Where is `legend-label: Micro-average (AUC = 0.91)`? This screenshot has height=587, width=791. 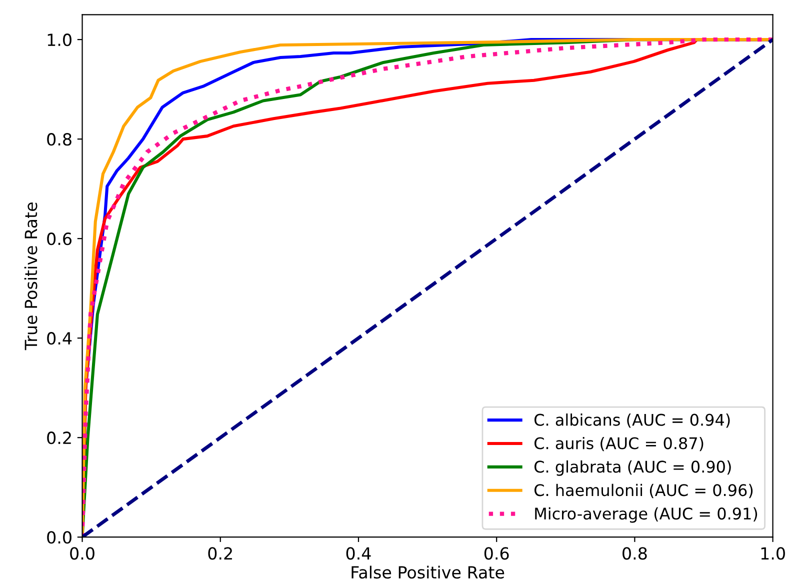
legend-label: Micro-average (AUC = 0.91) is located at coordinates (646, 515).